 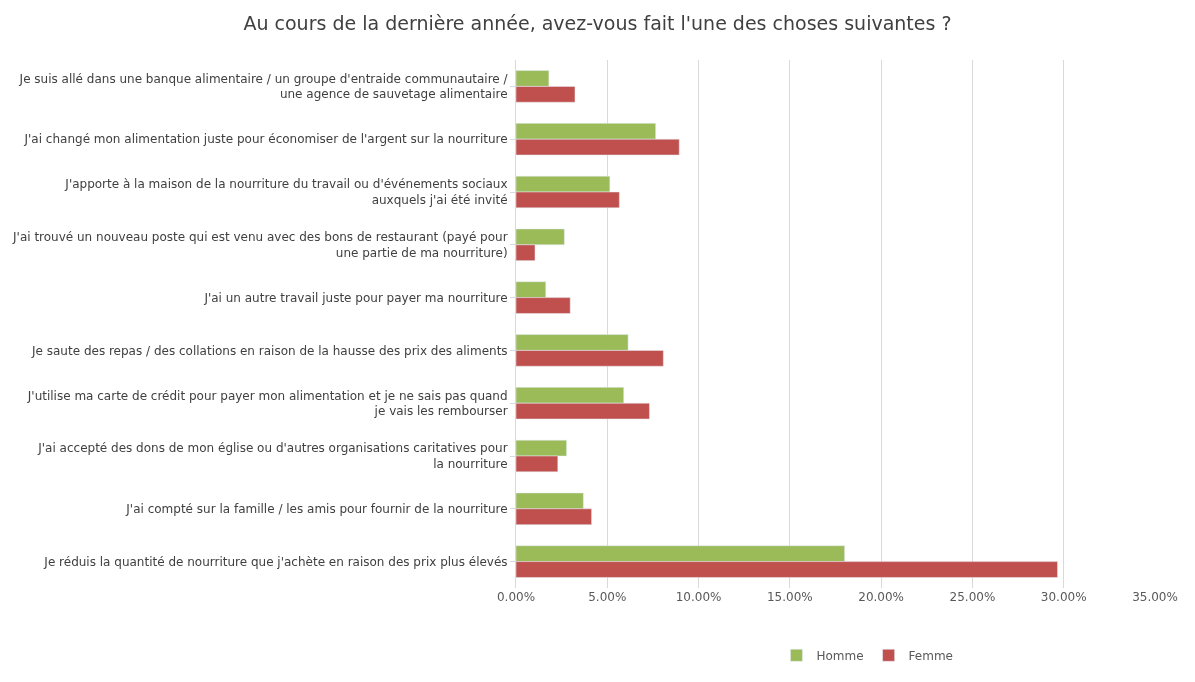 What do you see at coordinates (260, 245) in the screenshot?
I see `y-tick-label: J'ai trouvé un nouveau poste qui est venu avec des bons de restaurant (payé pour une partie de ma nourriture)` at bounding box center [260, 245].